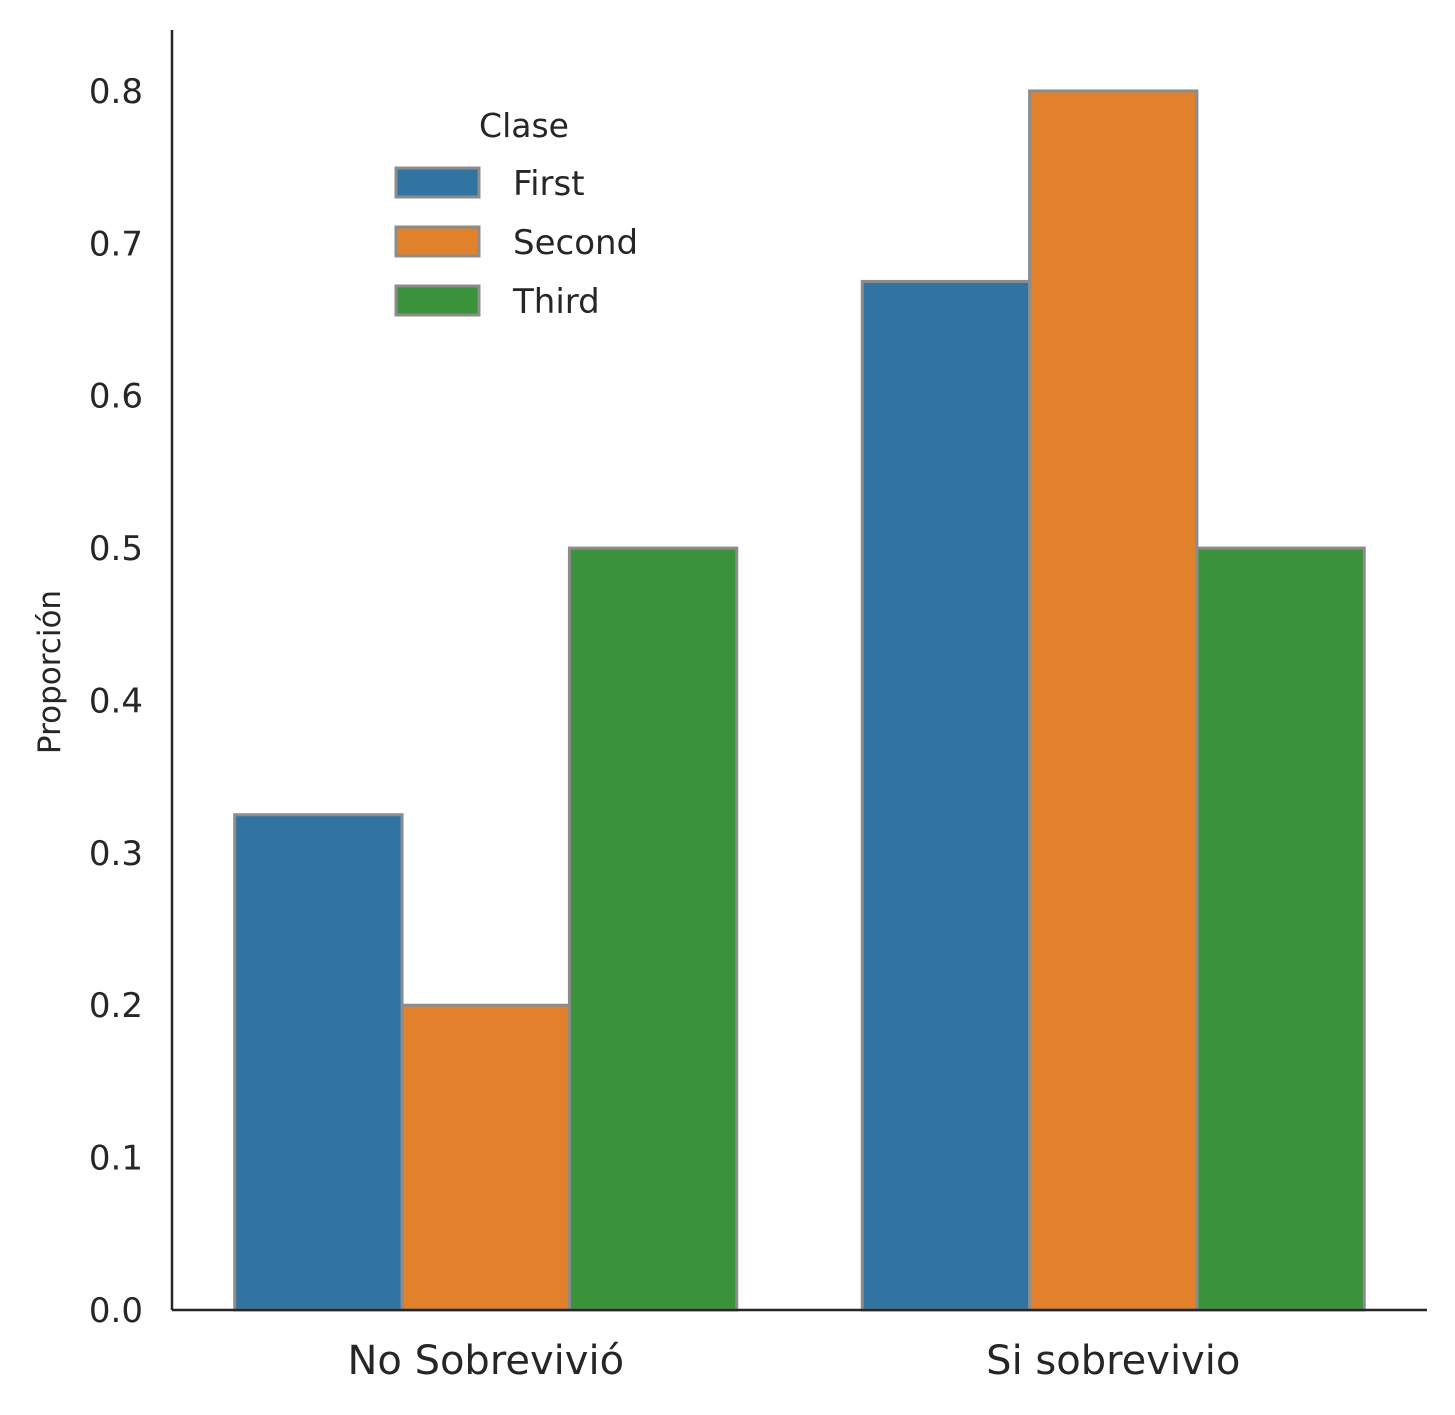  Describe the element at coordinates (793, 1361) in the screenshot. I see `x-category-labels: No Sobrevivió Si sobrevivio` at that location.